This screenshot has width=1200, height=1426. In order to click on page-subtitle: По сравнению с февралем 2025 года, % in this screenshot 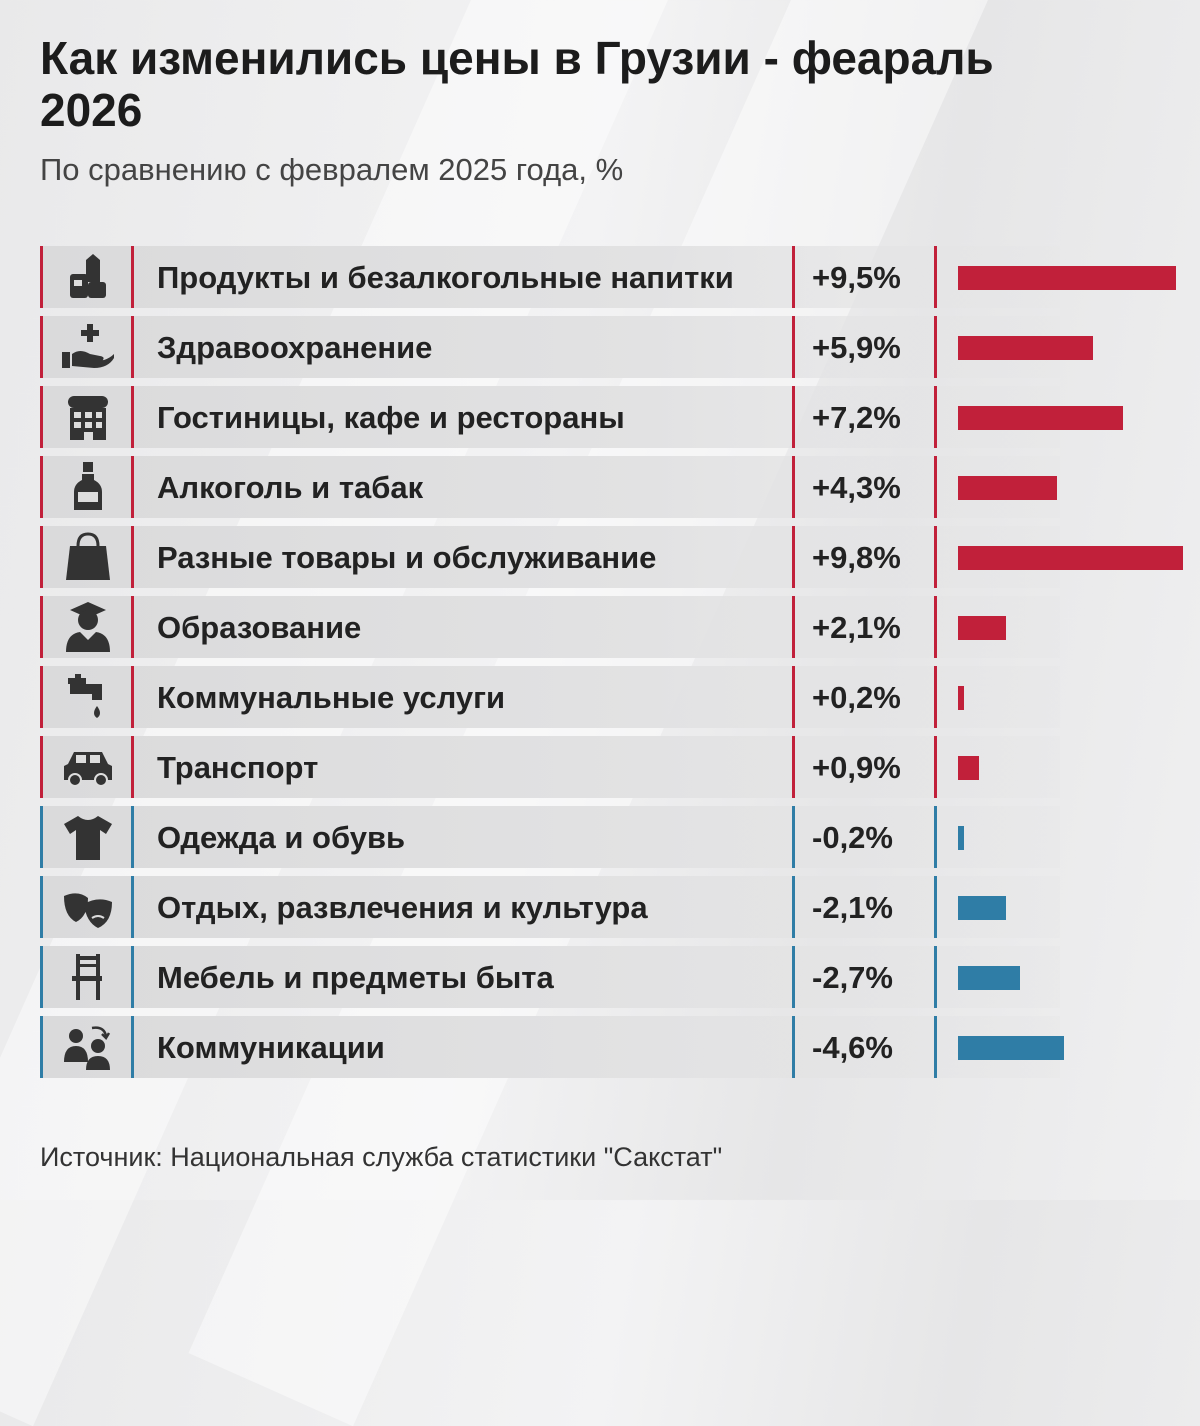, I will do `click(332, 169)`.